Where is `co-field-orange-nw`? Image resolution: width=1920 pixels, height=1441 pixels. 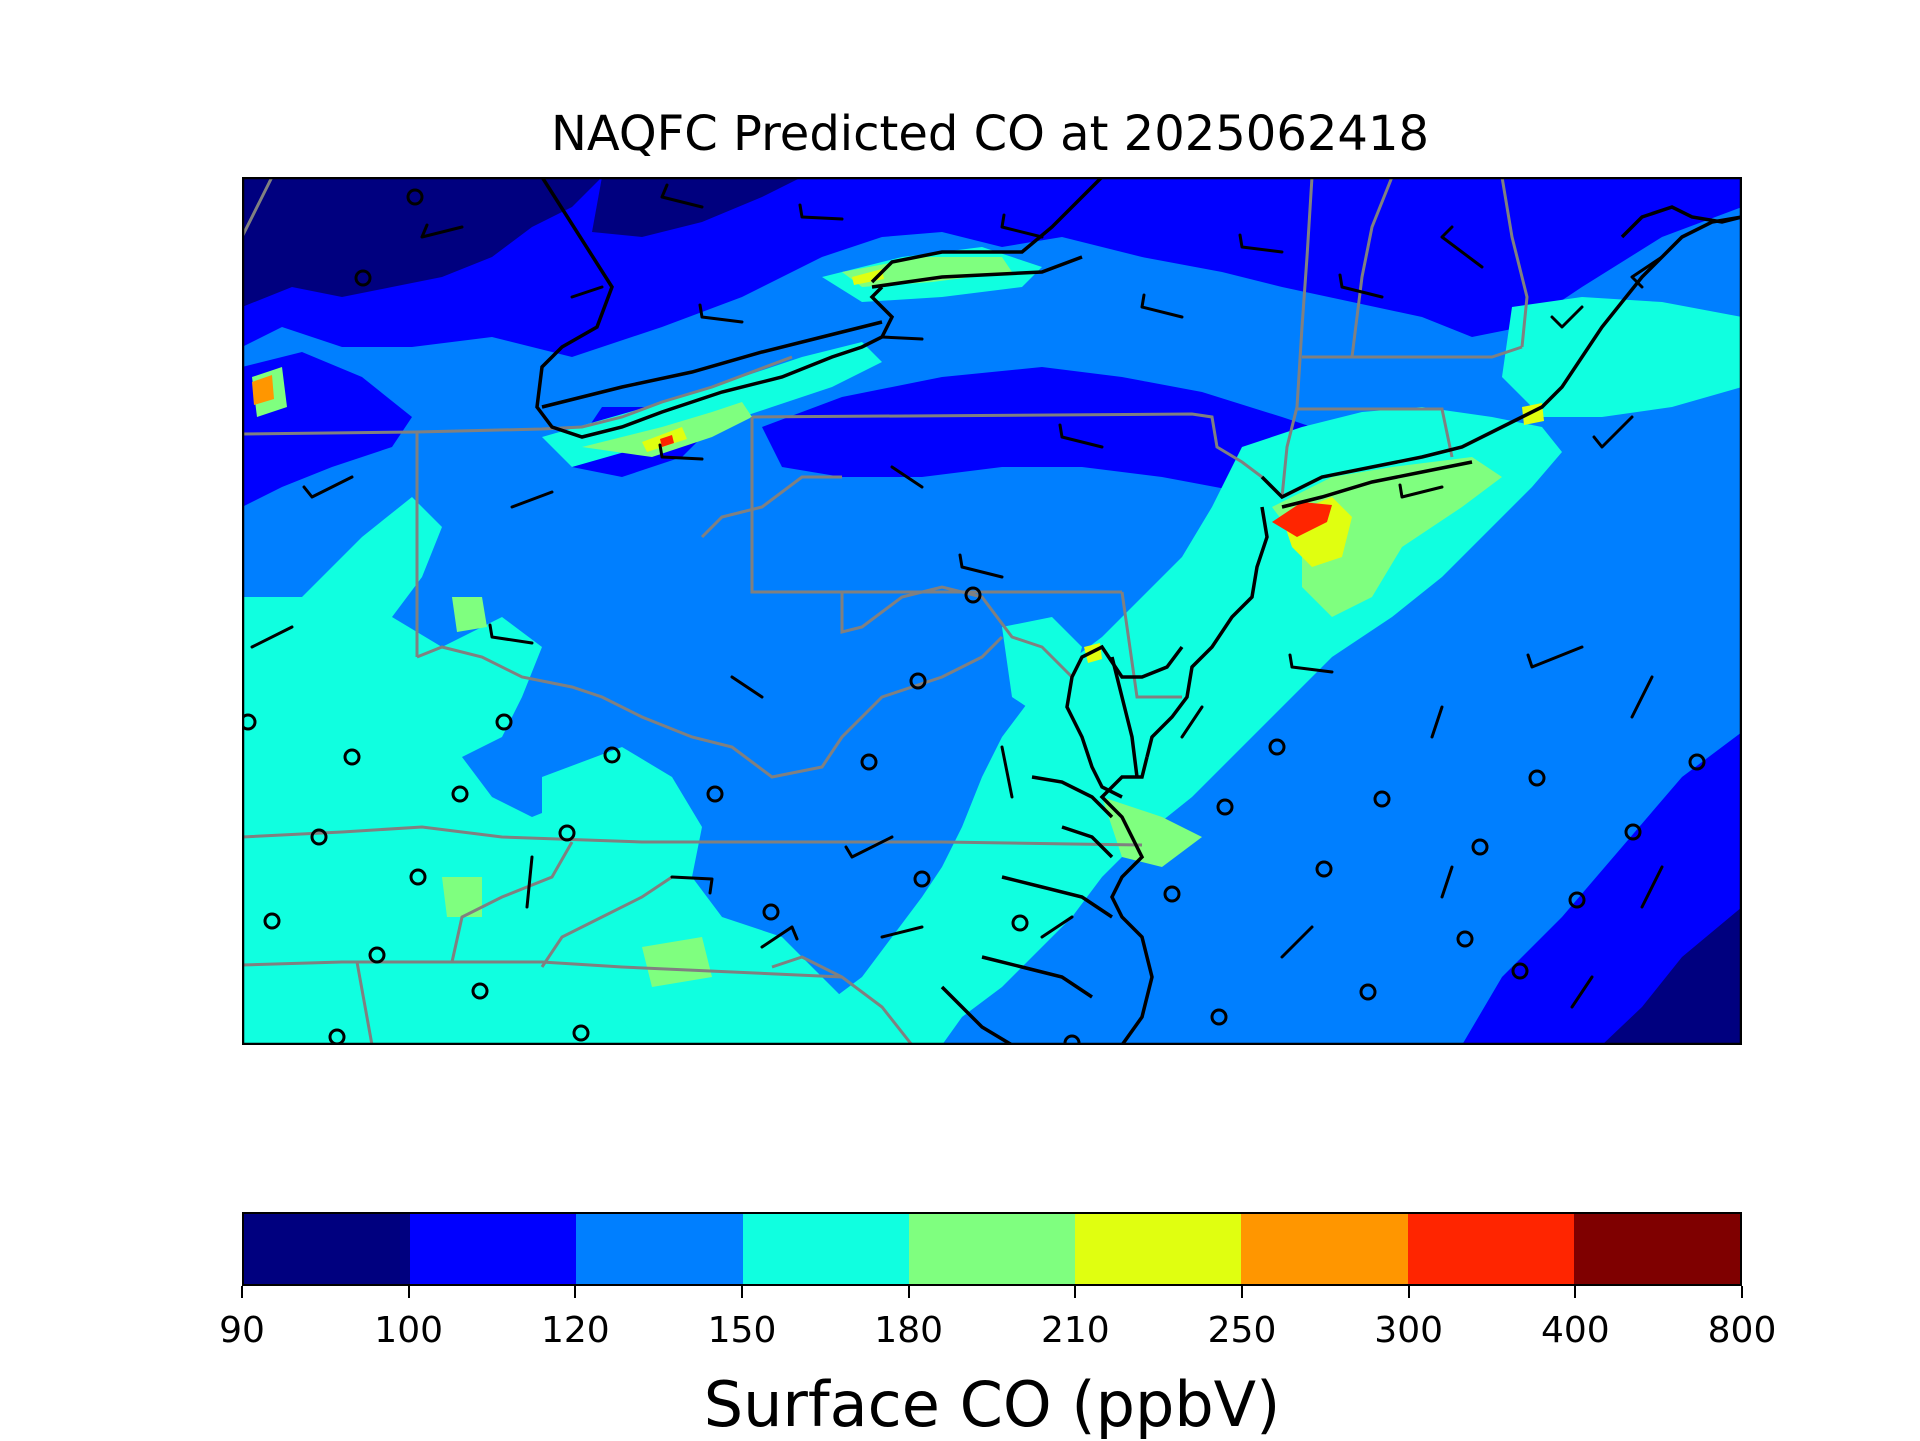 co-field-orange-nw is located at coordinates (263, 390).